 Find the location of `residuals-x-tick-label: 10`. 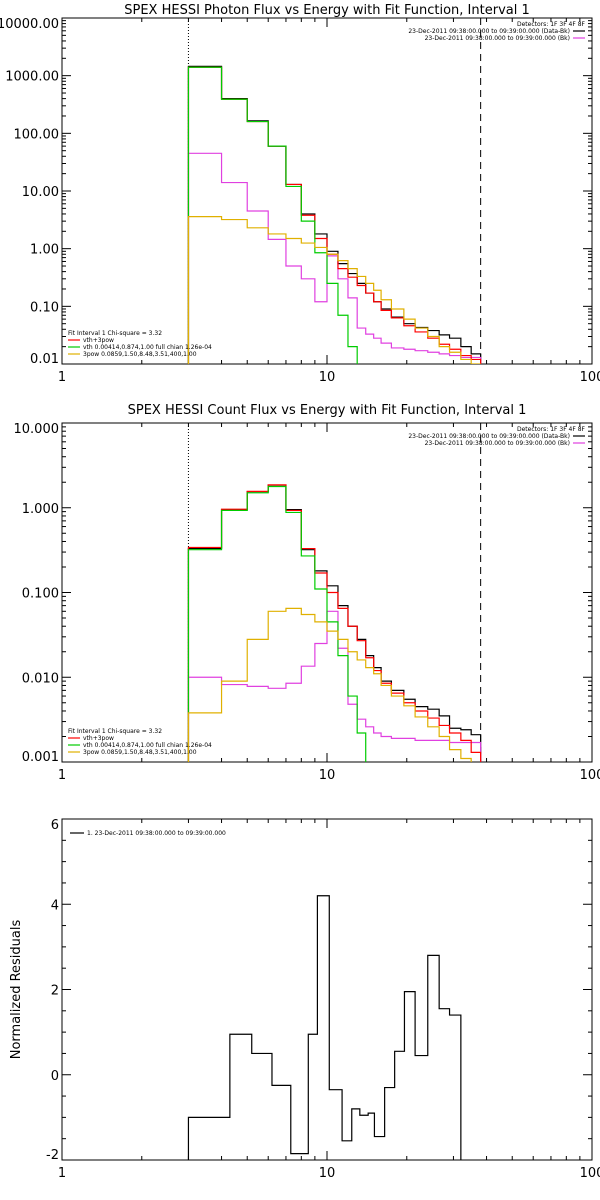

residuals-x-tick-label: 10 is located at coordinates (327, 1173).